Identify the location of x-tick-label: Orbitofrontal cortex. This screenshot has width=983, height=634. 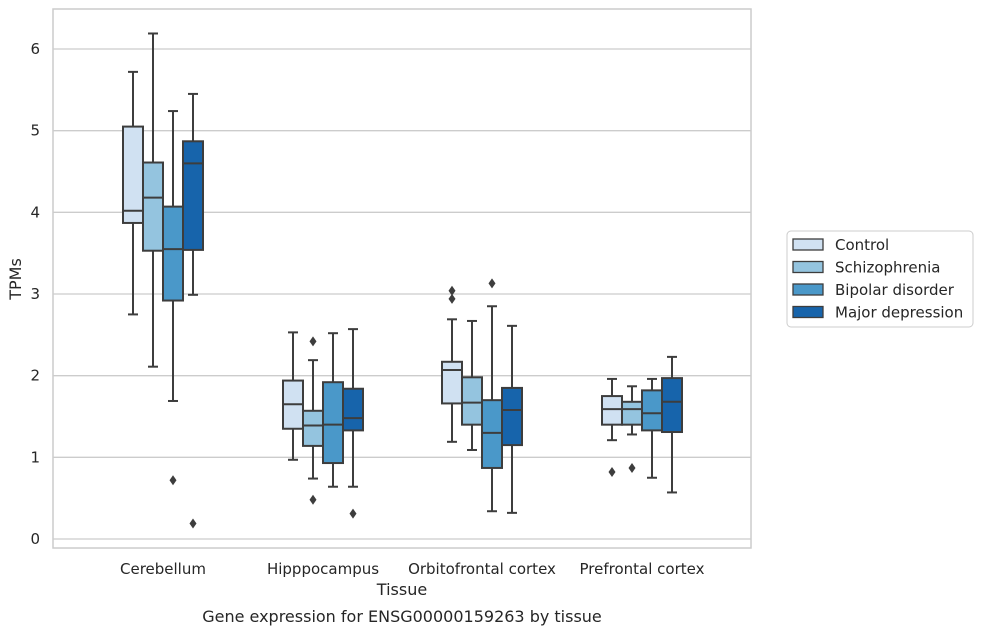
(482, 569).